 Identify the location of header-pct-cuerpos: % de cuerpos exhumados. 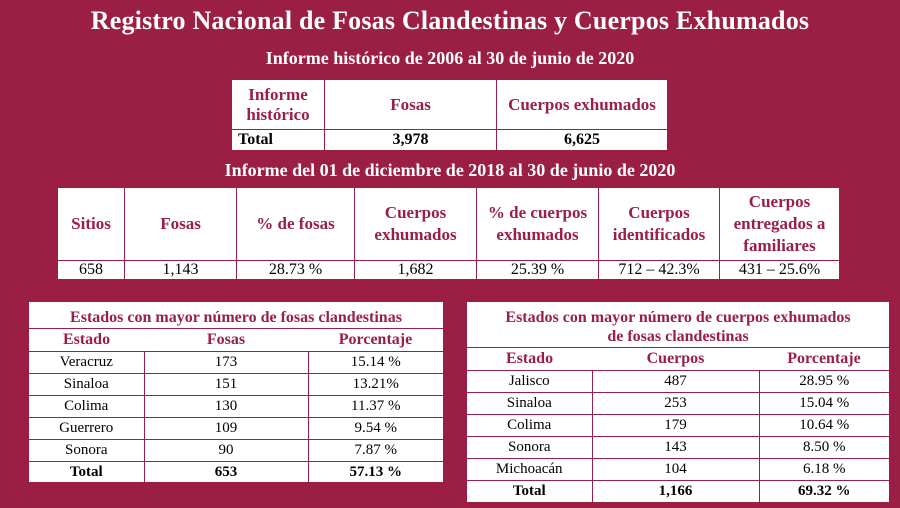
(537, 224).